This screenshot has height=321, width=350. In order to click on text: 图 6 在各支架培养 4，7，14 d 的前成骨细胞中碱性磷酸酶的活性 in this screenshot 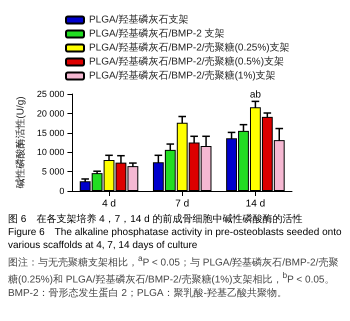, I will do `click(156, 219)`.